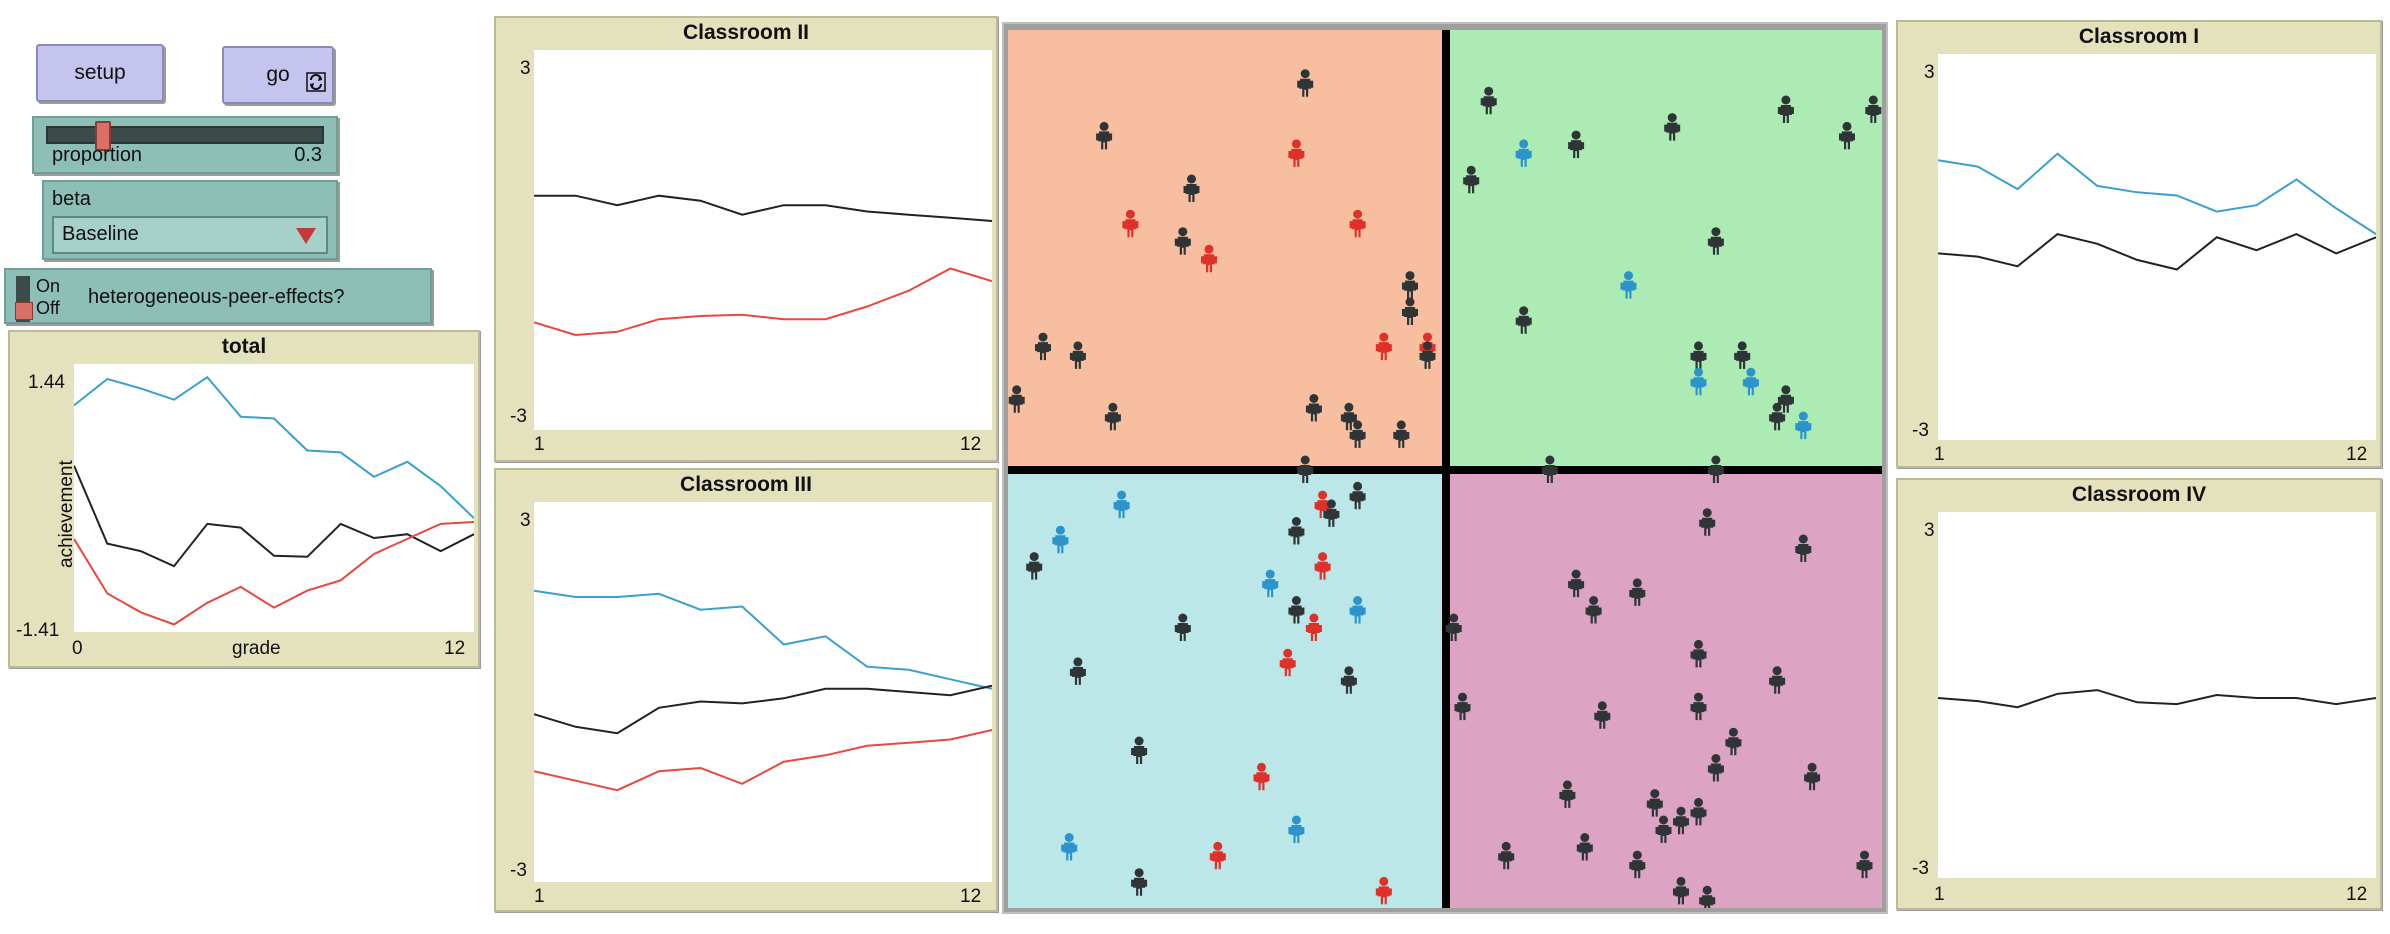 The height and width of the screenshot is (934, 2390). Describe the element at coordinates (102, 136) in the screenshot. I see `slider-thumb` at that location.